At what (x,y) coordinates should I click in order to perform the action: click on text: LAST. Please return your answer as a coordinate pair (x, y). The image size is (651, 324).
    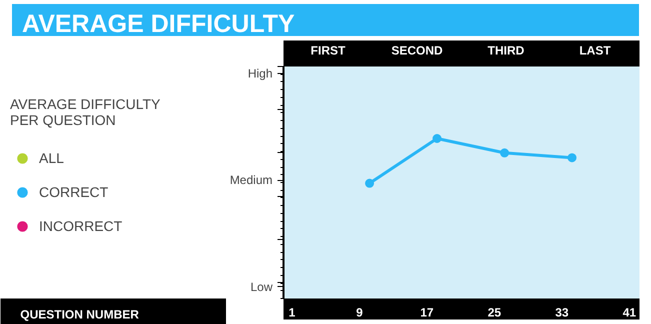
    Looking at the image, I should click on (595, 51).